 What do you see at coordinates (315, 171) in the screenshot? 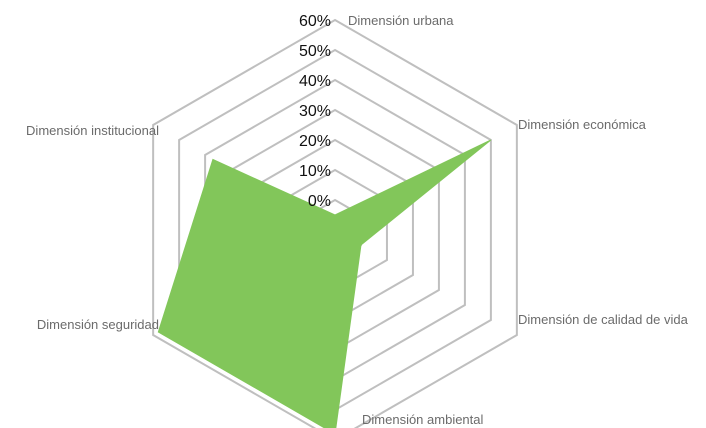
I see `tick-label: 10%` at bounding box center [315, 171].